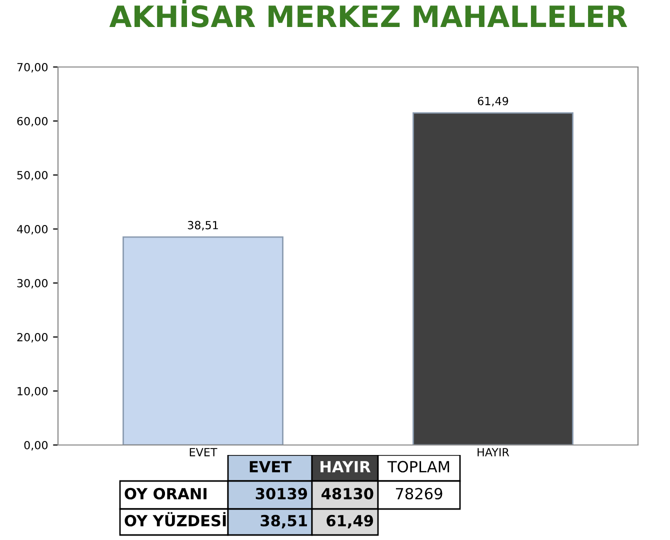 Image resolution: width=670 pixels, height=540 pixels. Describe the element at coordinates (36, 445) in the screenshot. I see `y-tick-label: 0,00` at that location.